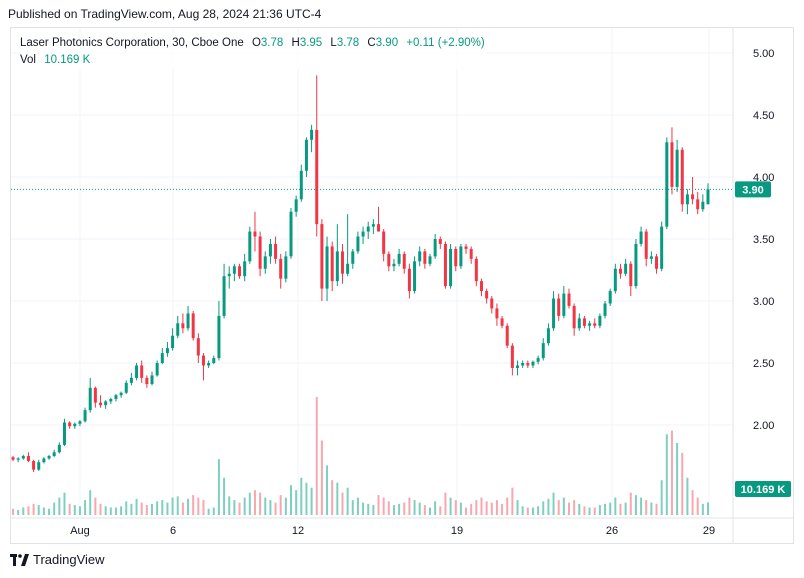 This screenshot has width=804, height=578. What do you see at coordinates (295, 43) in the screenshot?
I see `legend-high-label: H` at bounding box center [295, 43].